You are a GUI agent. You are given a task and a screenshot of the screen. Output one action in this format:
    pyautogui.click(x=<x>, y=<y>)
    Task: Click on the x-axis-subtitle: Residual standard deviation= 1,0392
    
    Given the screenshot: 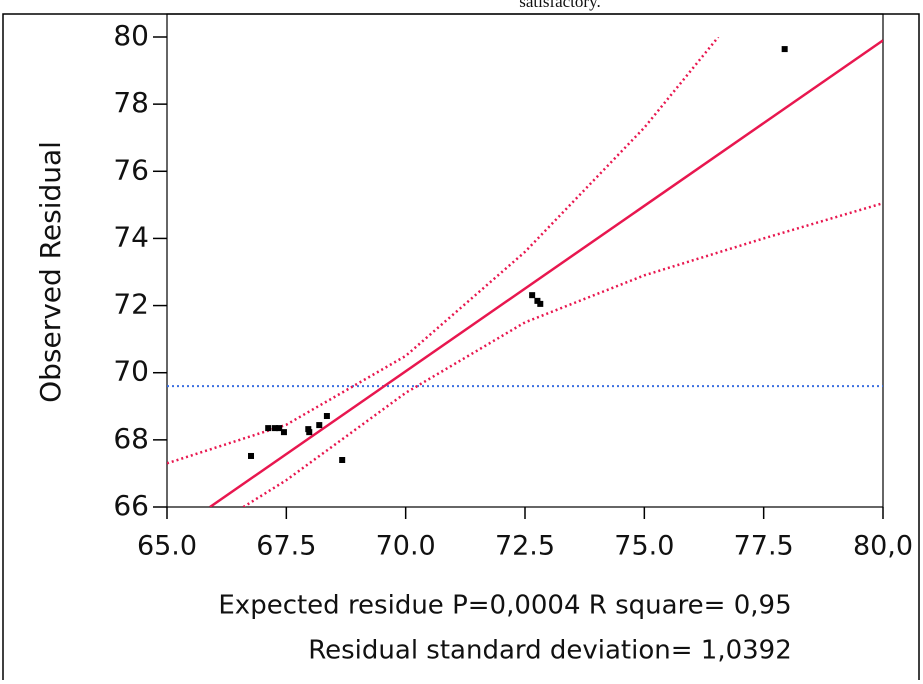 What is the action you would take?
    pyautogui.click(x=550, y=651)
    